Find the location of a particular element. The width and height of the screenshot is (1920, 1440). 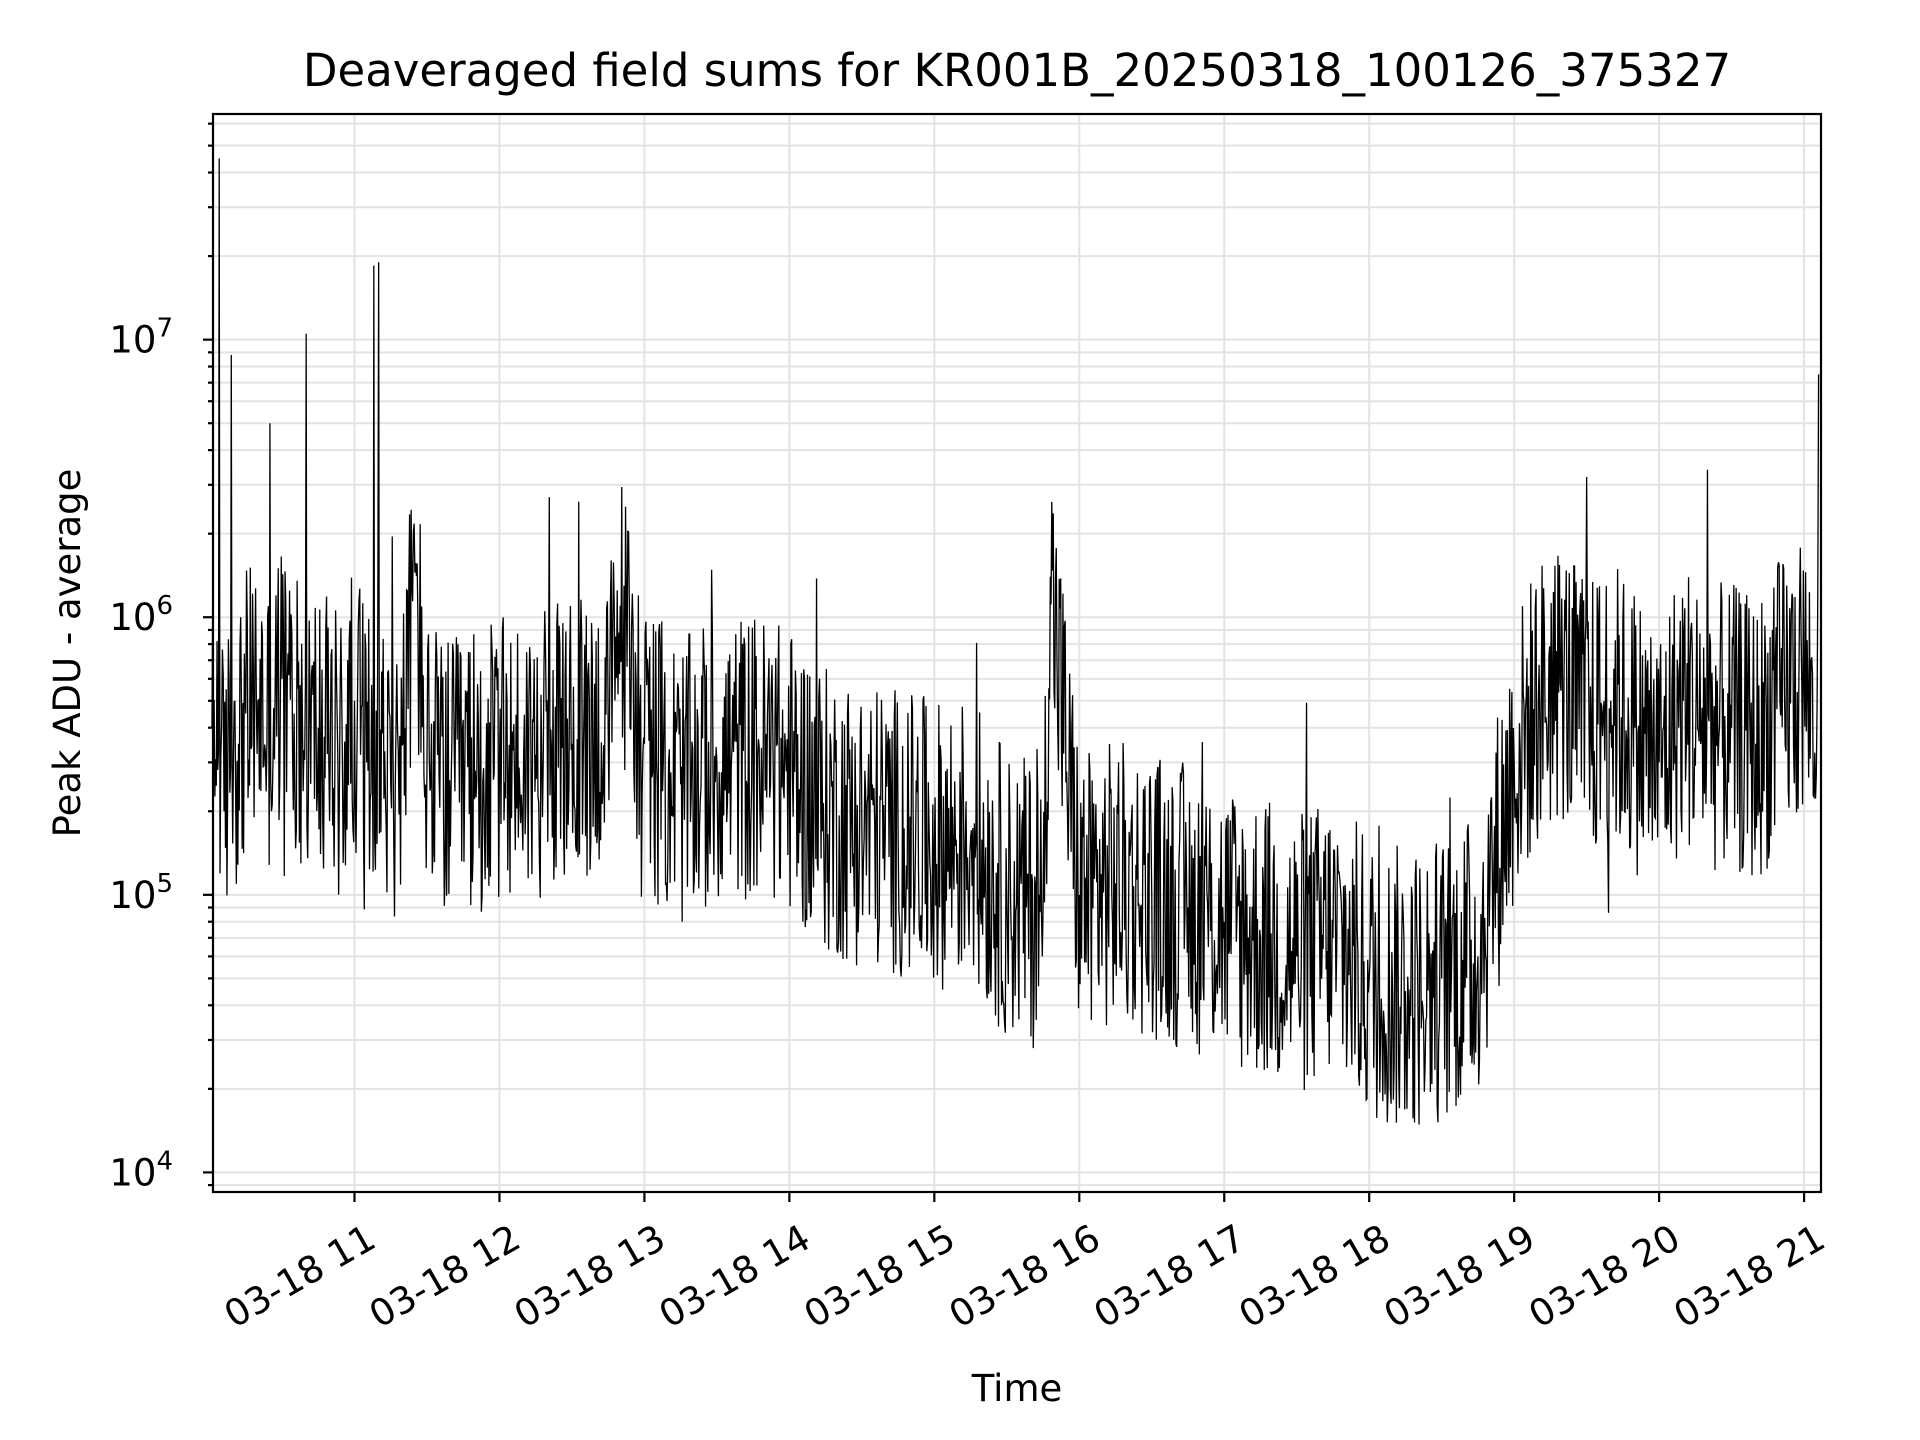

y-tick-label: 107 is located at coordinates (141, 338).